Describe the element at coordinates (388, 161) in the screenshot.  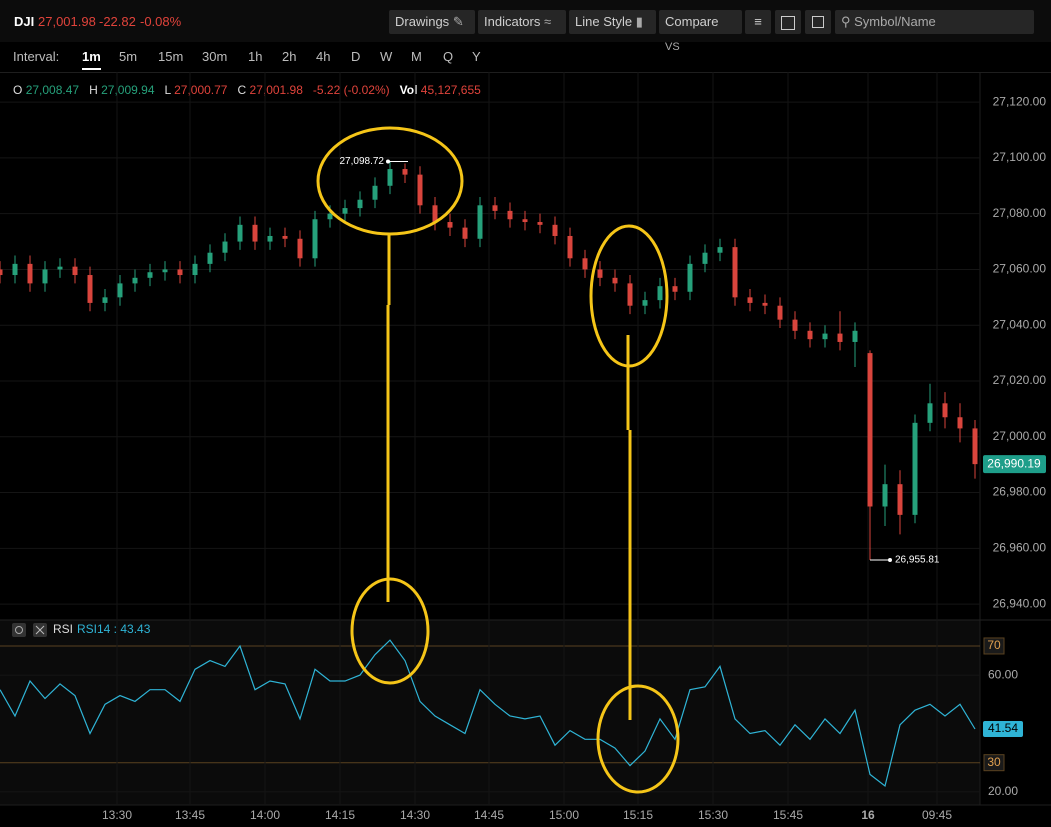
I see `high-marker-dot` at that location.